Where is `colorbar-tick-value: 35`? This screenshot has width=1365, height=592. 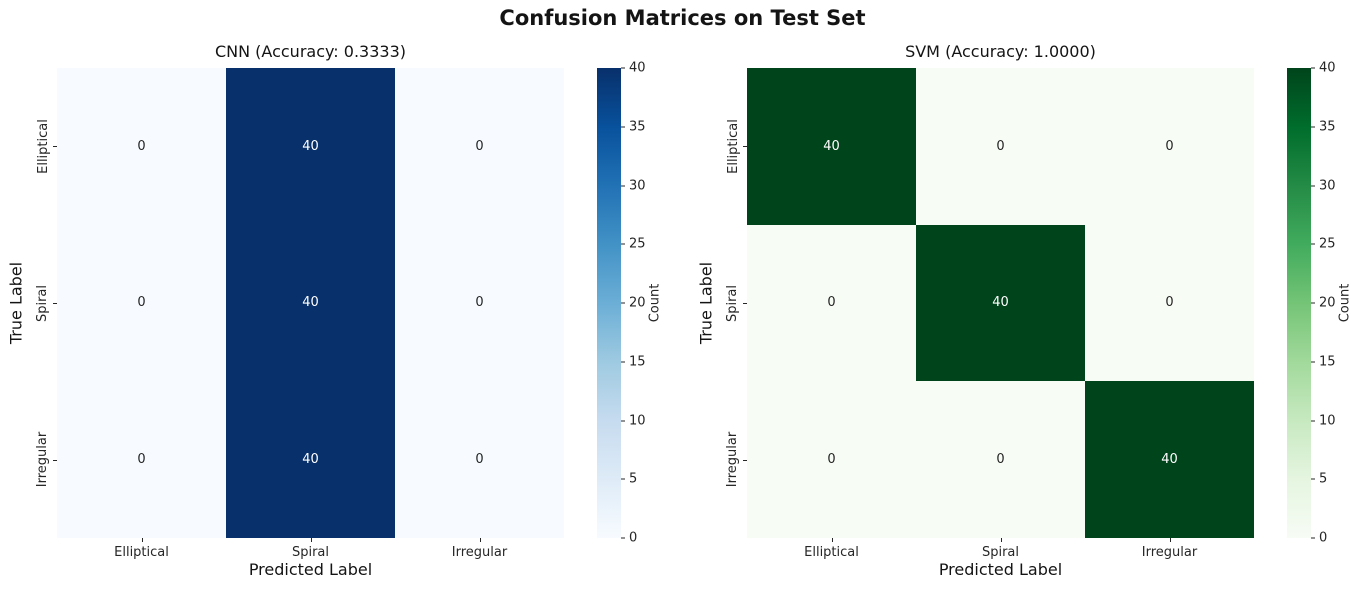 colorbar-tick-value: 35 is located at coordinates (637, 127).